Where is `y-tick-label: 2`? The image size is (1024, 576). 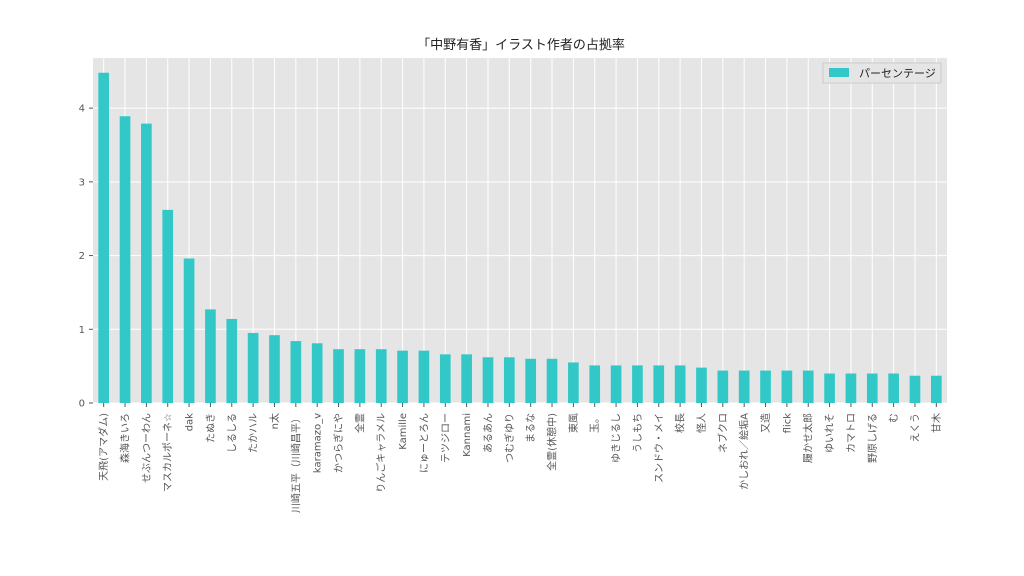
y-tick-label: 2 is located at coordinates (82, 256).